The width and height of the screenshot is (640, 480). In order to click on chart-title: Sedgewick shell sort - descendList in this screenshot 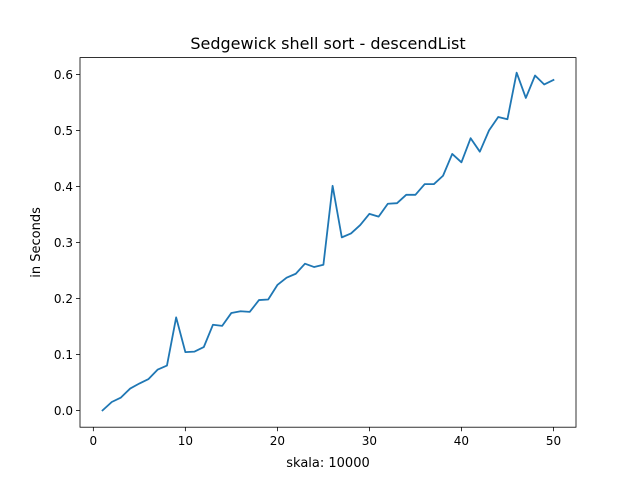, I will do `click(327, 43)`.